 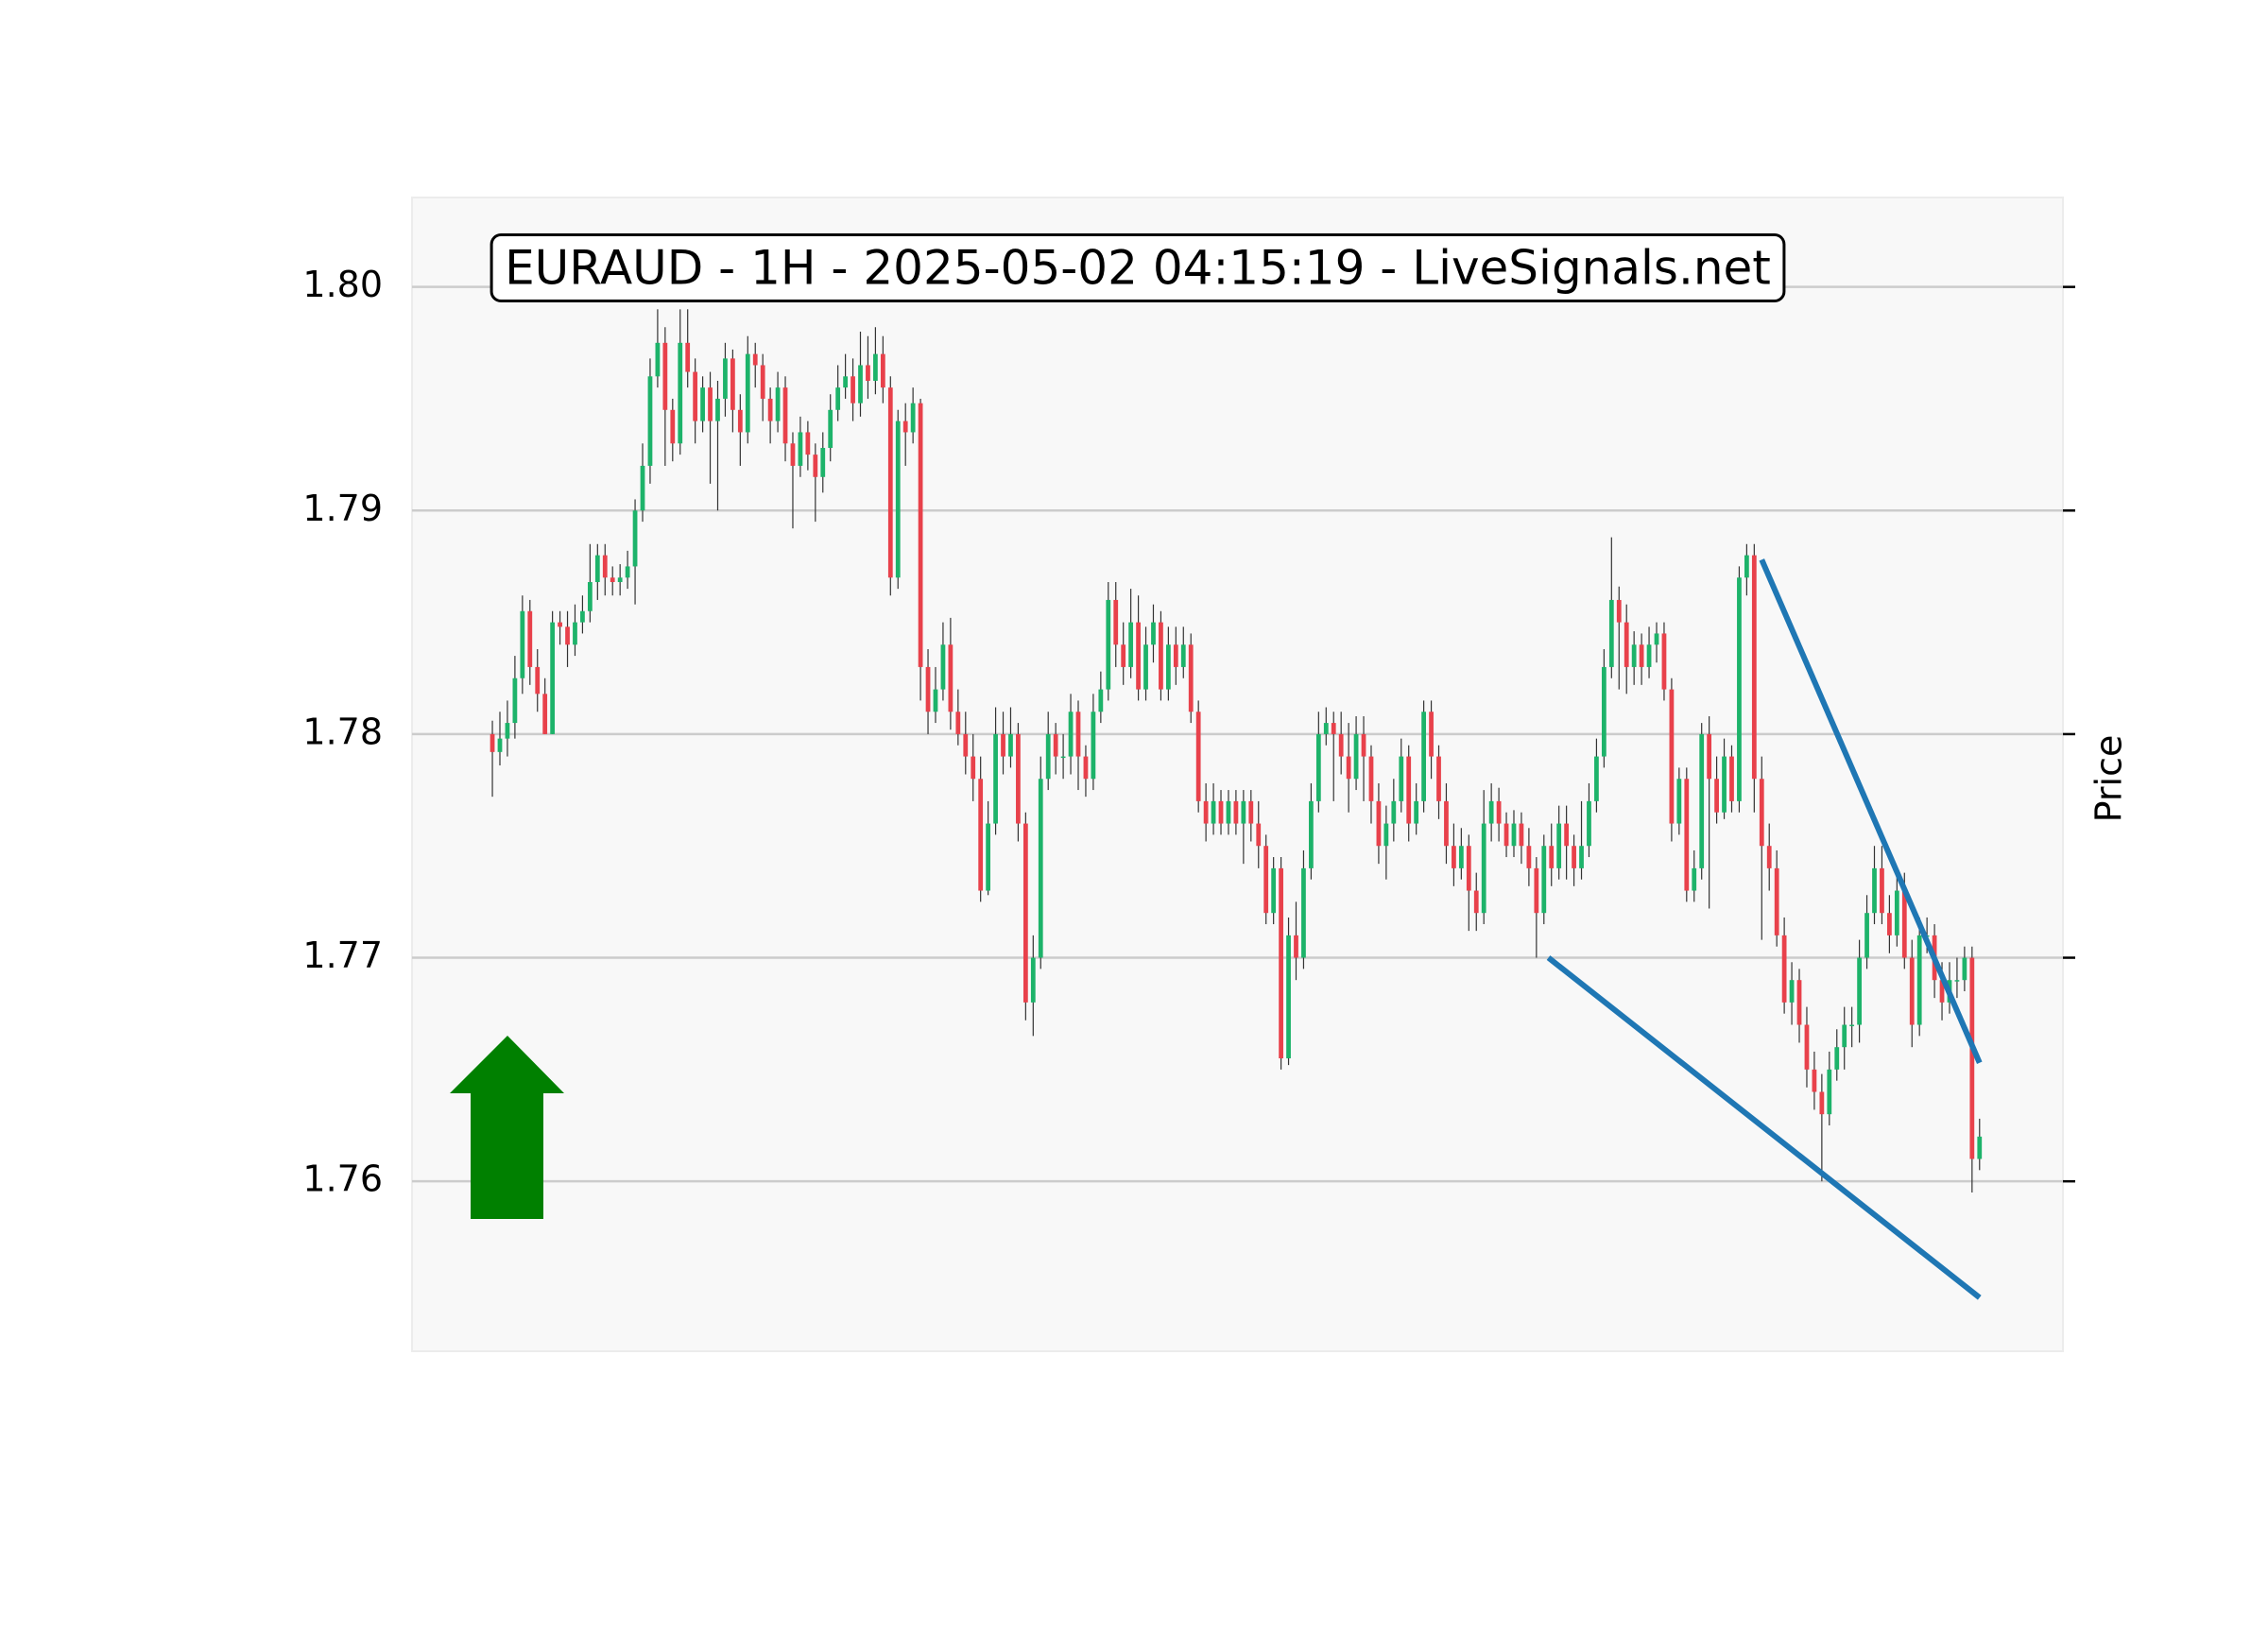 I want to click on y-tick-label: 1.76, so click(x=342, y=1179).